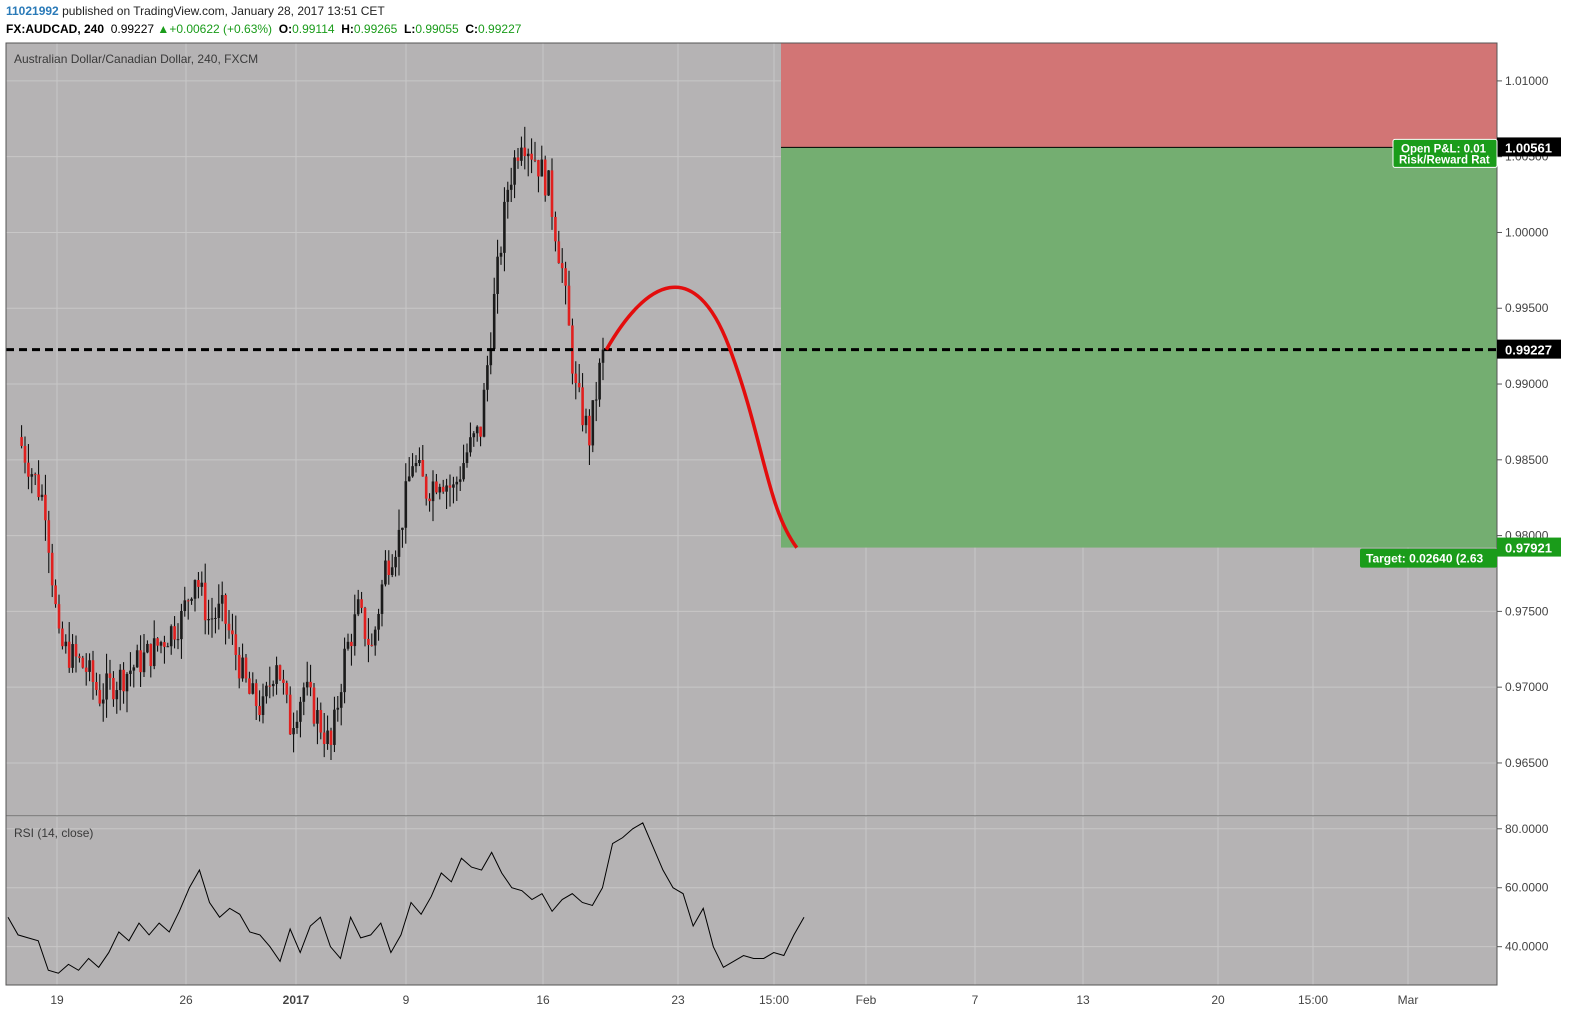 This screenshot has width=1592, height=1033. Describe the element at coordinates (1139, 95) in the screenshot. I see `stop-zone` at that location.